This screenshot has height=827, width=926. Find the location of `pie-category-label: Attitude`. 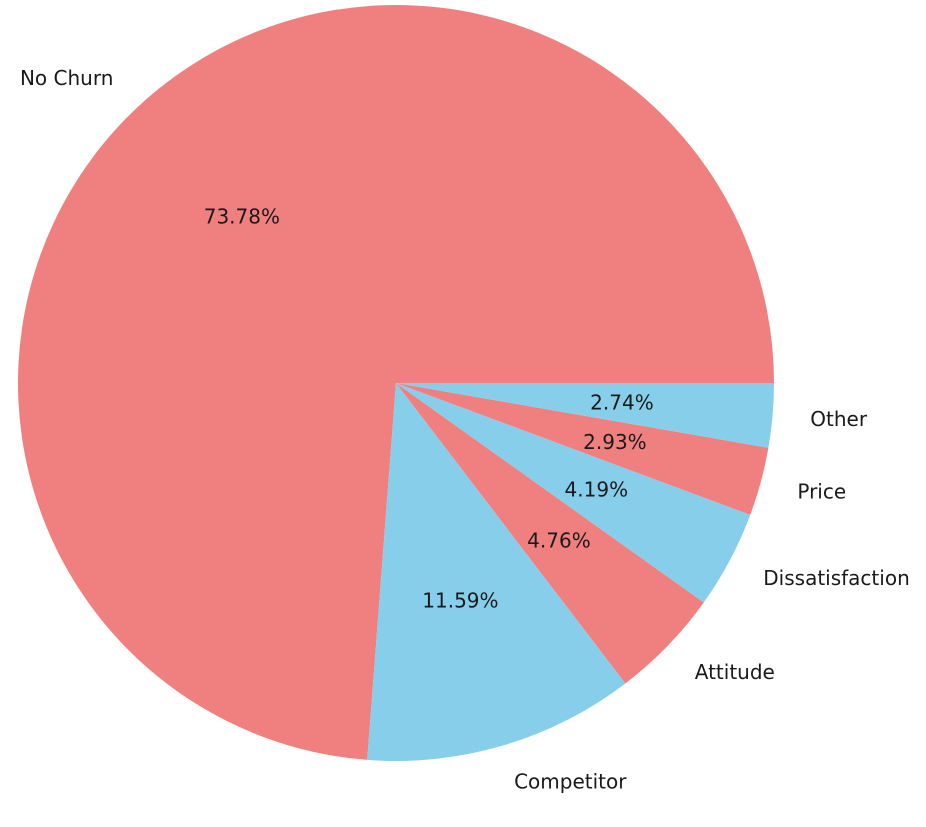

pie-category-label: Attitude is located at coordinates (735, 672).